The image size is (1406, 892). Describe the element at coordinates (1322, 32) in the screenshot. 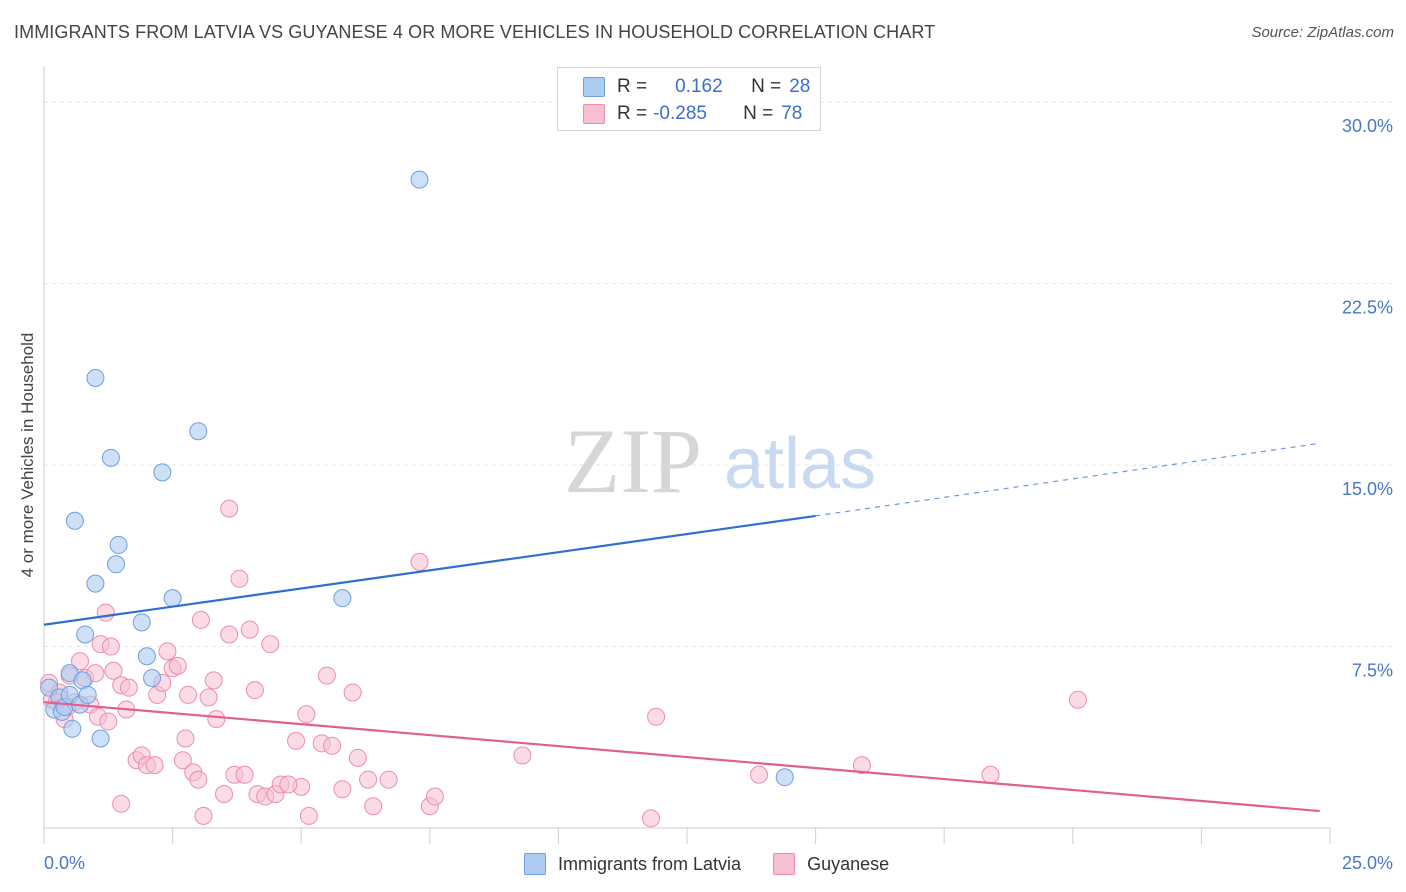

I see `source-credit: Source: ZipAtlas.com` at that location.